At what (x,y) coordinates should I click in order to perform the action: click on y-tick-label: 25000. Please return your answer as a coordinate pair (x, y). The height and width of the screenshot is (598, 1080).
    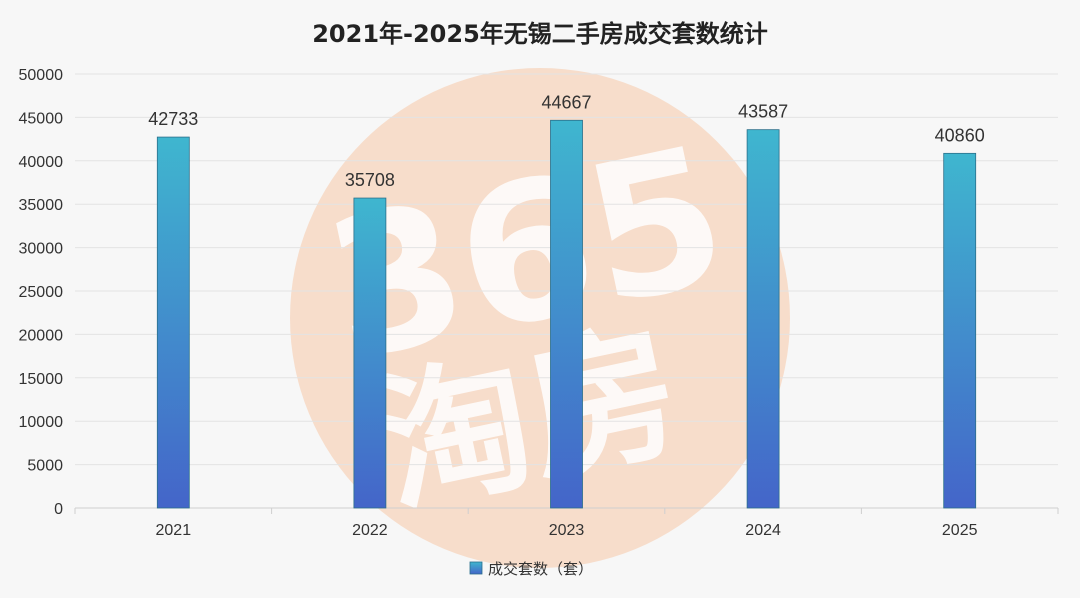
    Looking at the image, I should click on (41, 292).